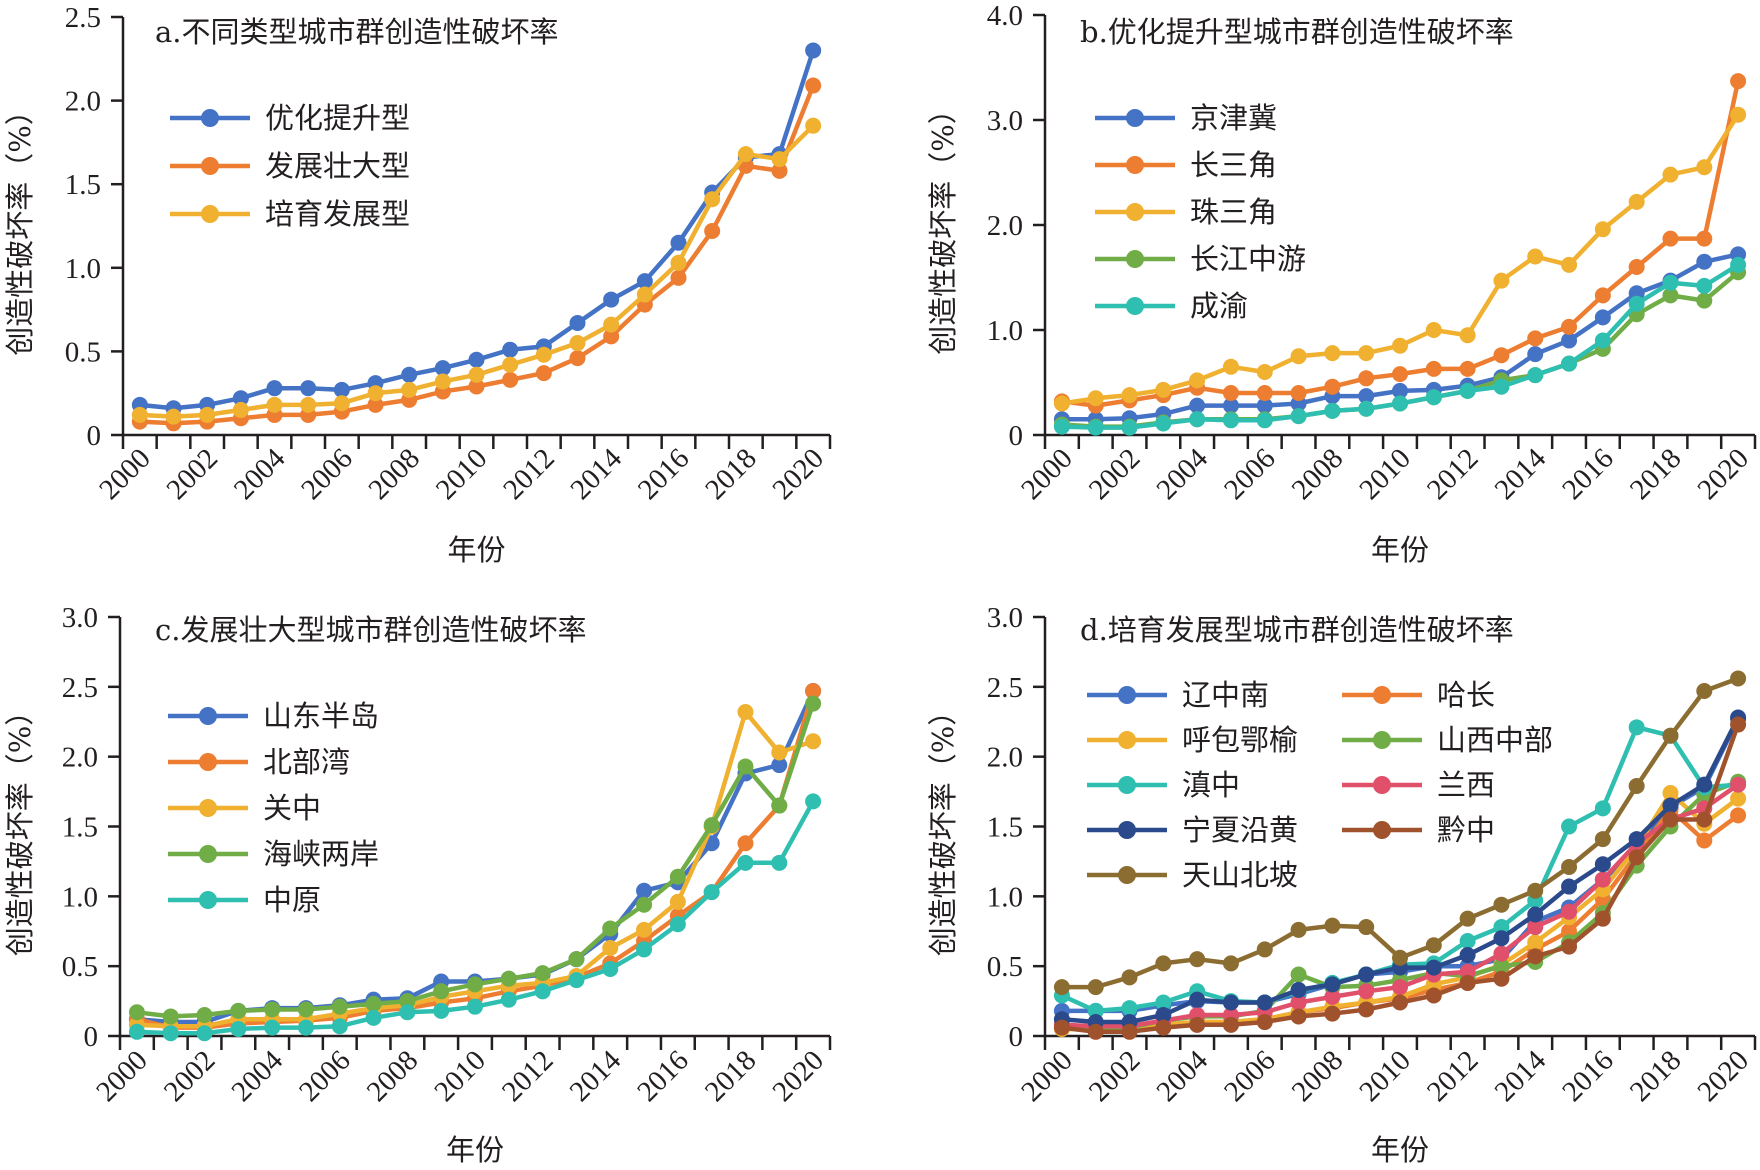 The width and height of the screenshot is (1760, 1170). Describe the element at coordinates (475, 917) in the screenshot. I see `series-中原` at that location.